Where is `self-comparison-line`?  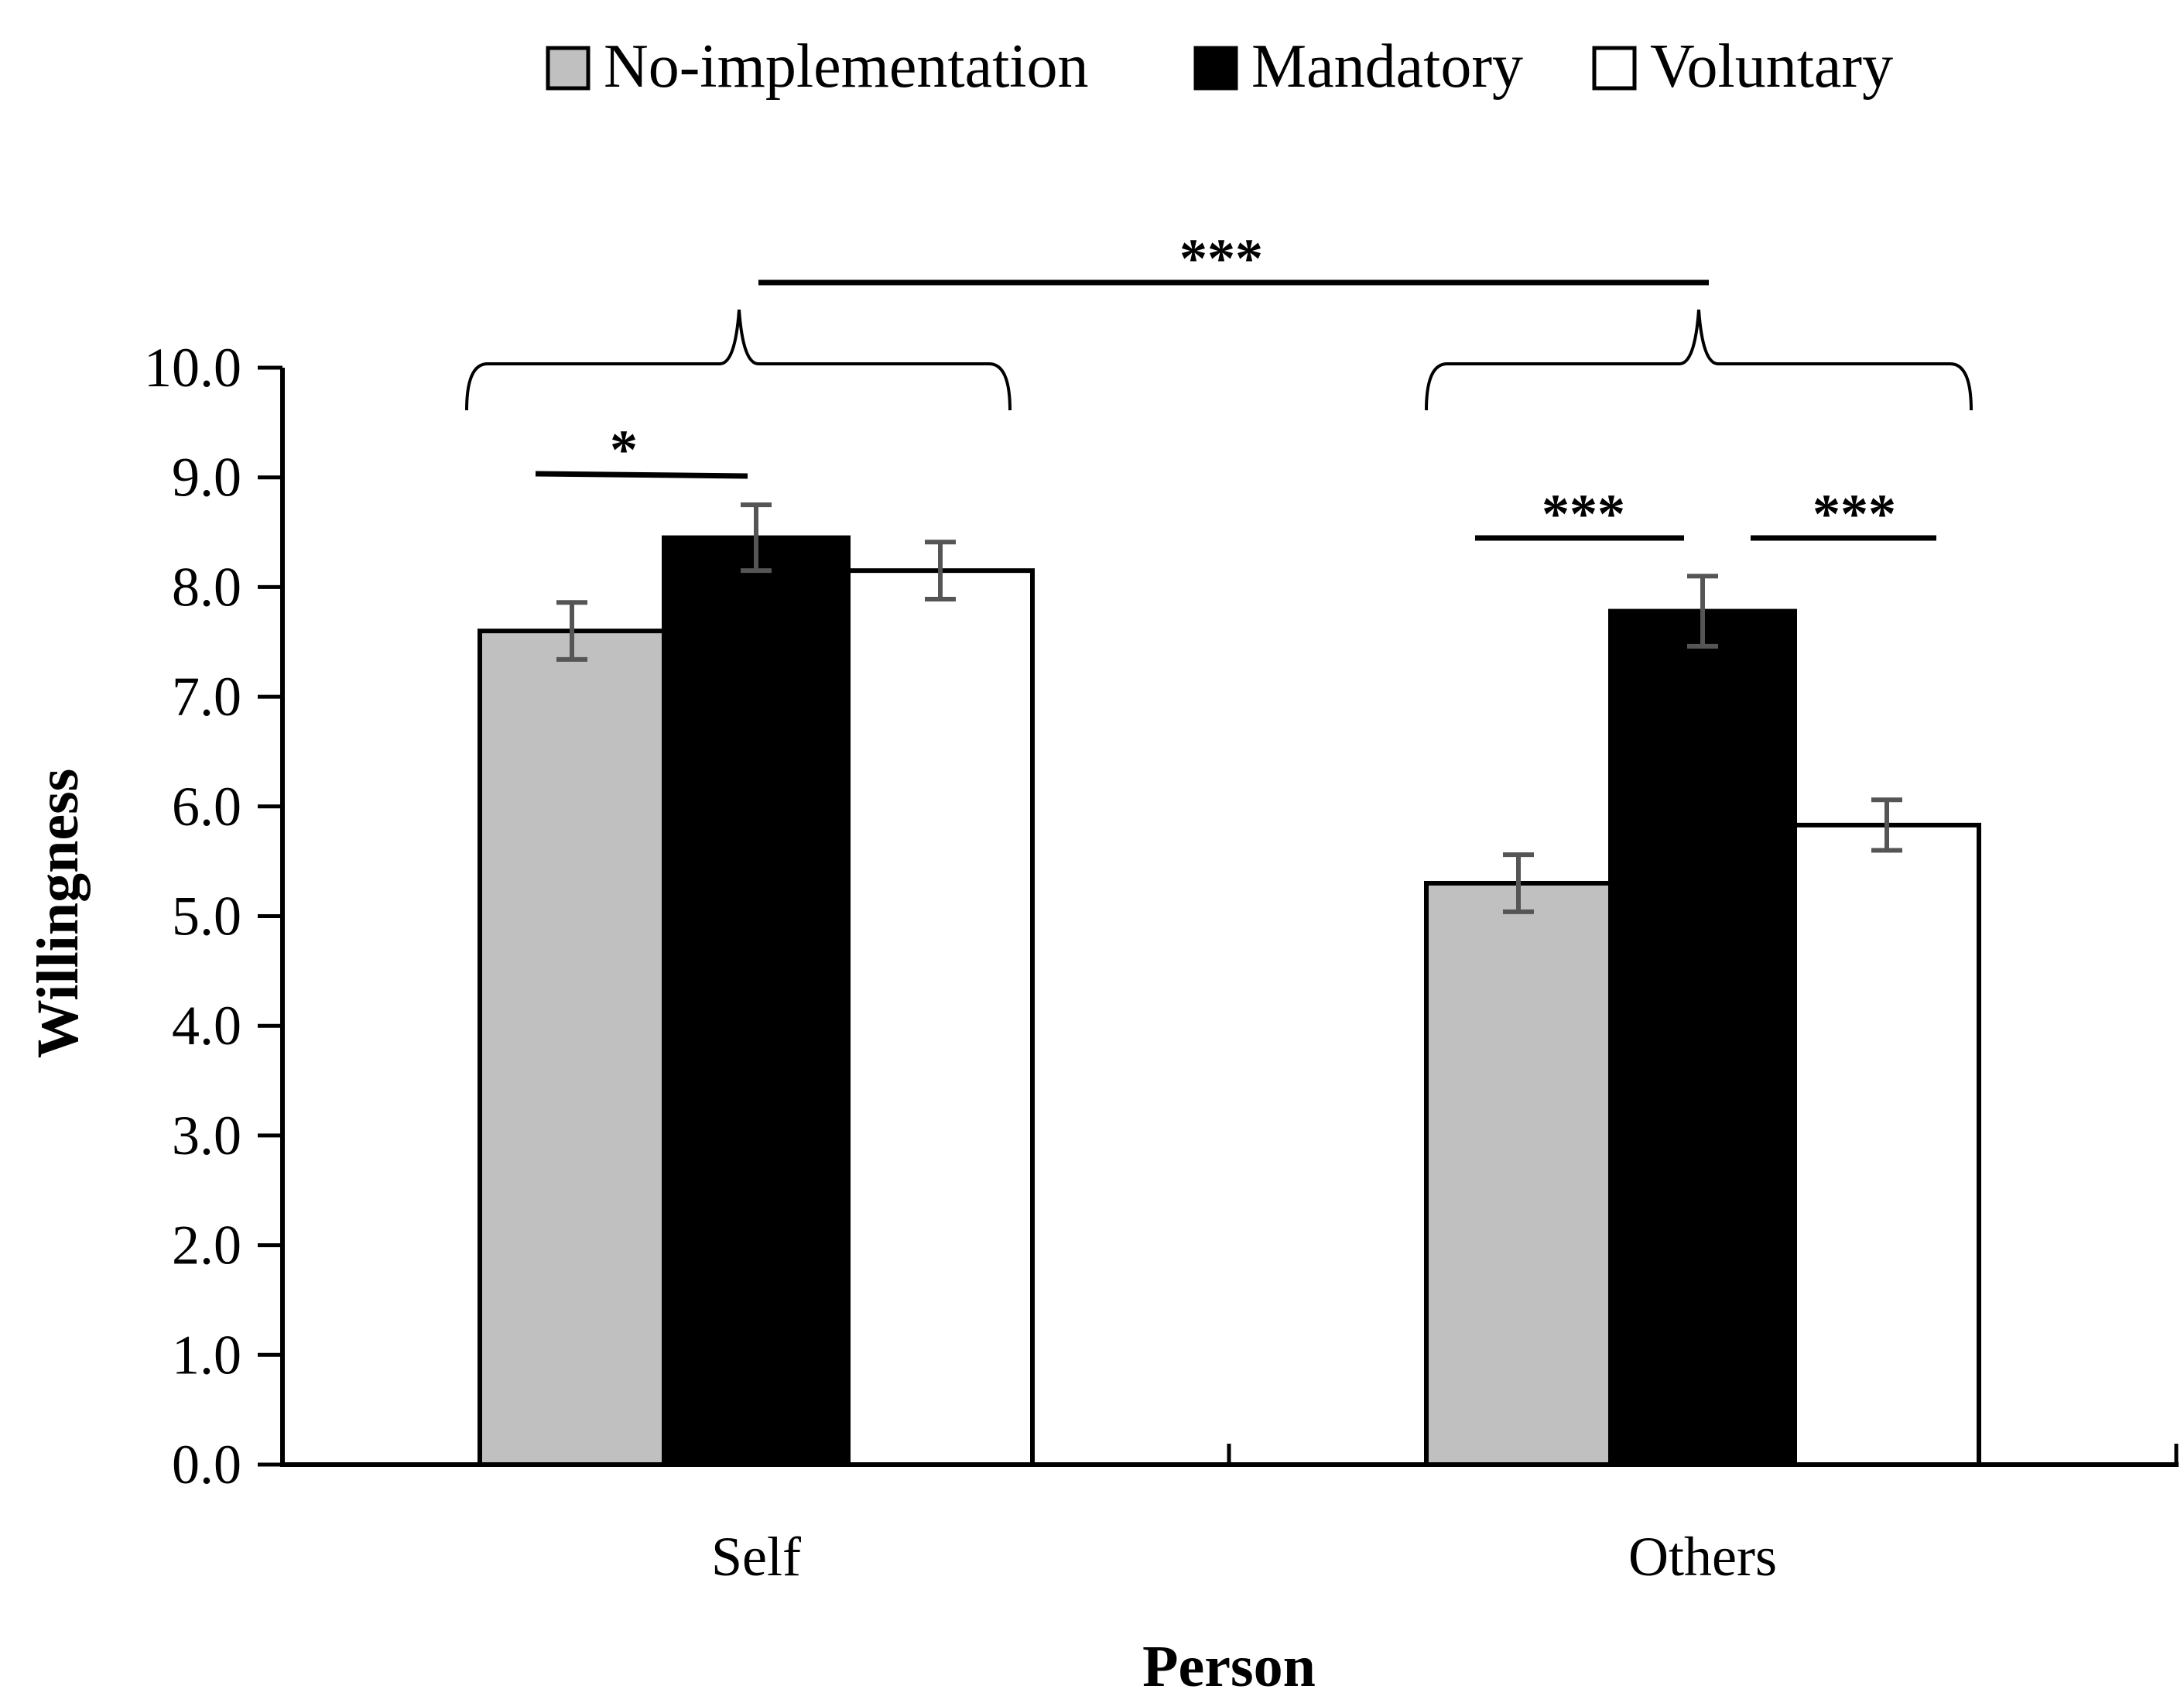 self-comparison-line is located at coordinates (641, 475).